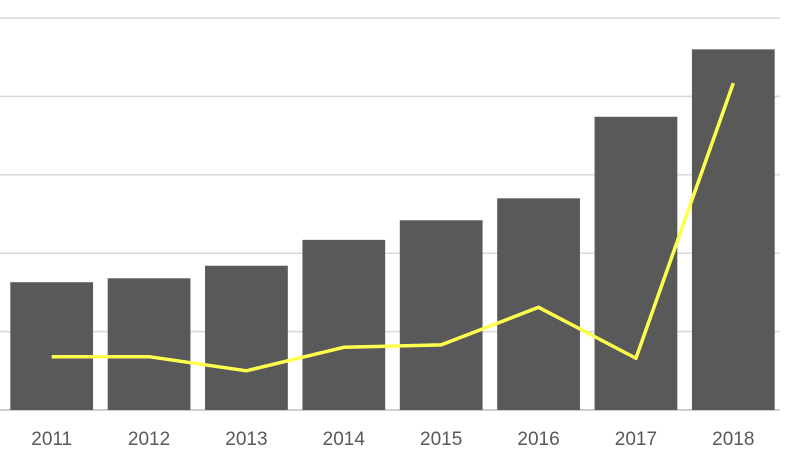 Image resolution: width=800 pixels, height=461 pixels. I want to click on x-tick-label: 2013, so click(246, 439).